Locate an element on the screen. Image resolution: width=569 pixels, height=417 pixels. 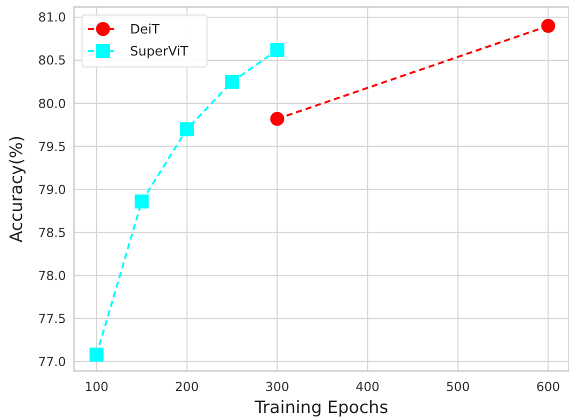
y-tick-label: 80.5 is located at coordinates (52, 60).